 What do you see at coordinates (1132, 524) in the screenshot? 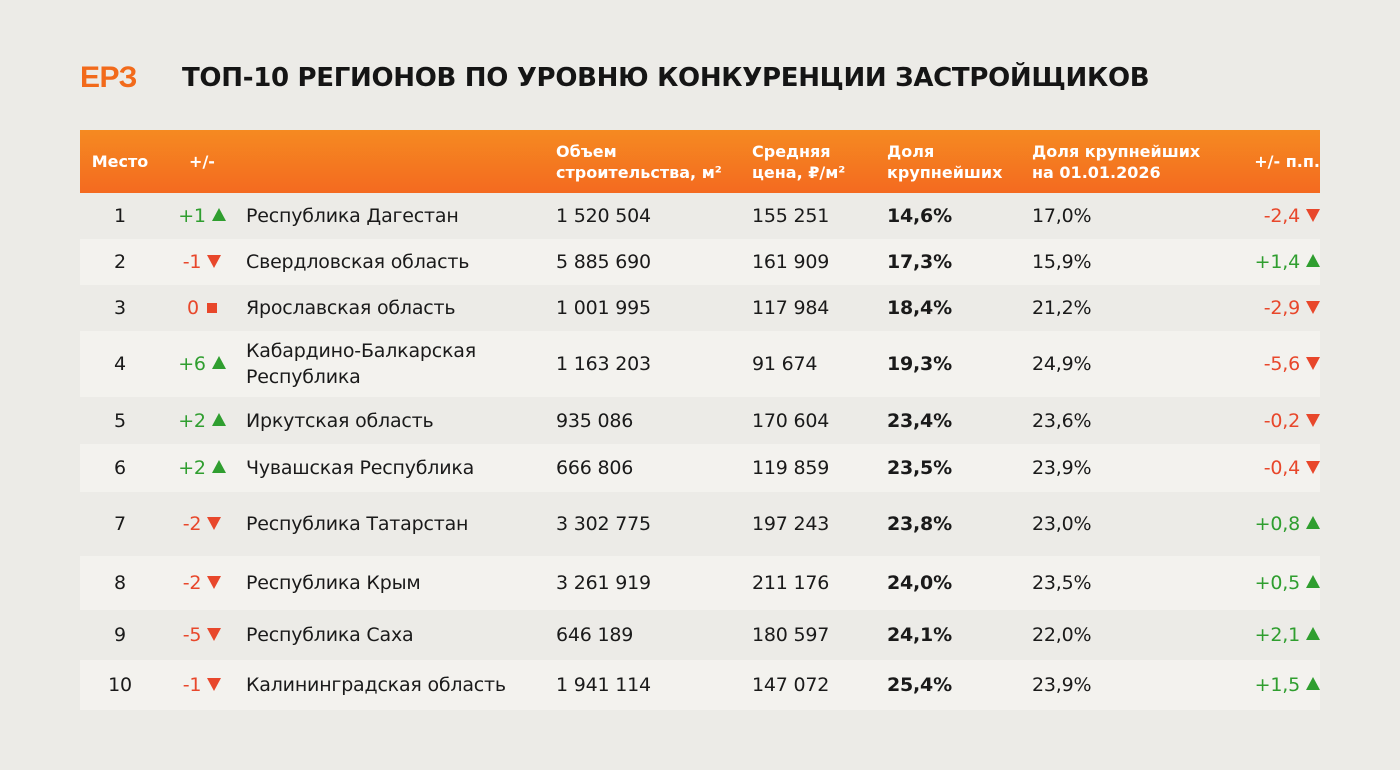
I see `cell-prev-share: 23,0%` at bounding box center [1132, 524].